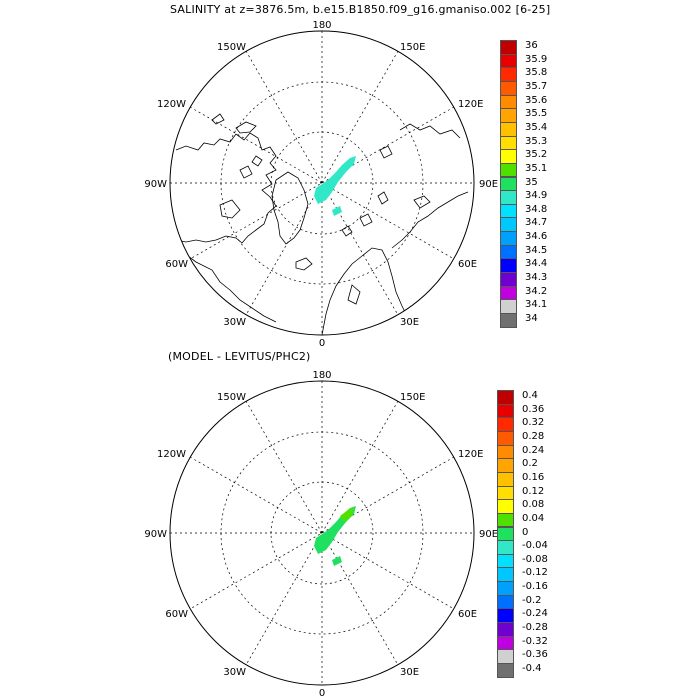  I want to click on lon-label-150w: 150W, so click(231, 47).